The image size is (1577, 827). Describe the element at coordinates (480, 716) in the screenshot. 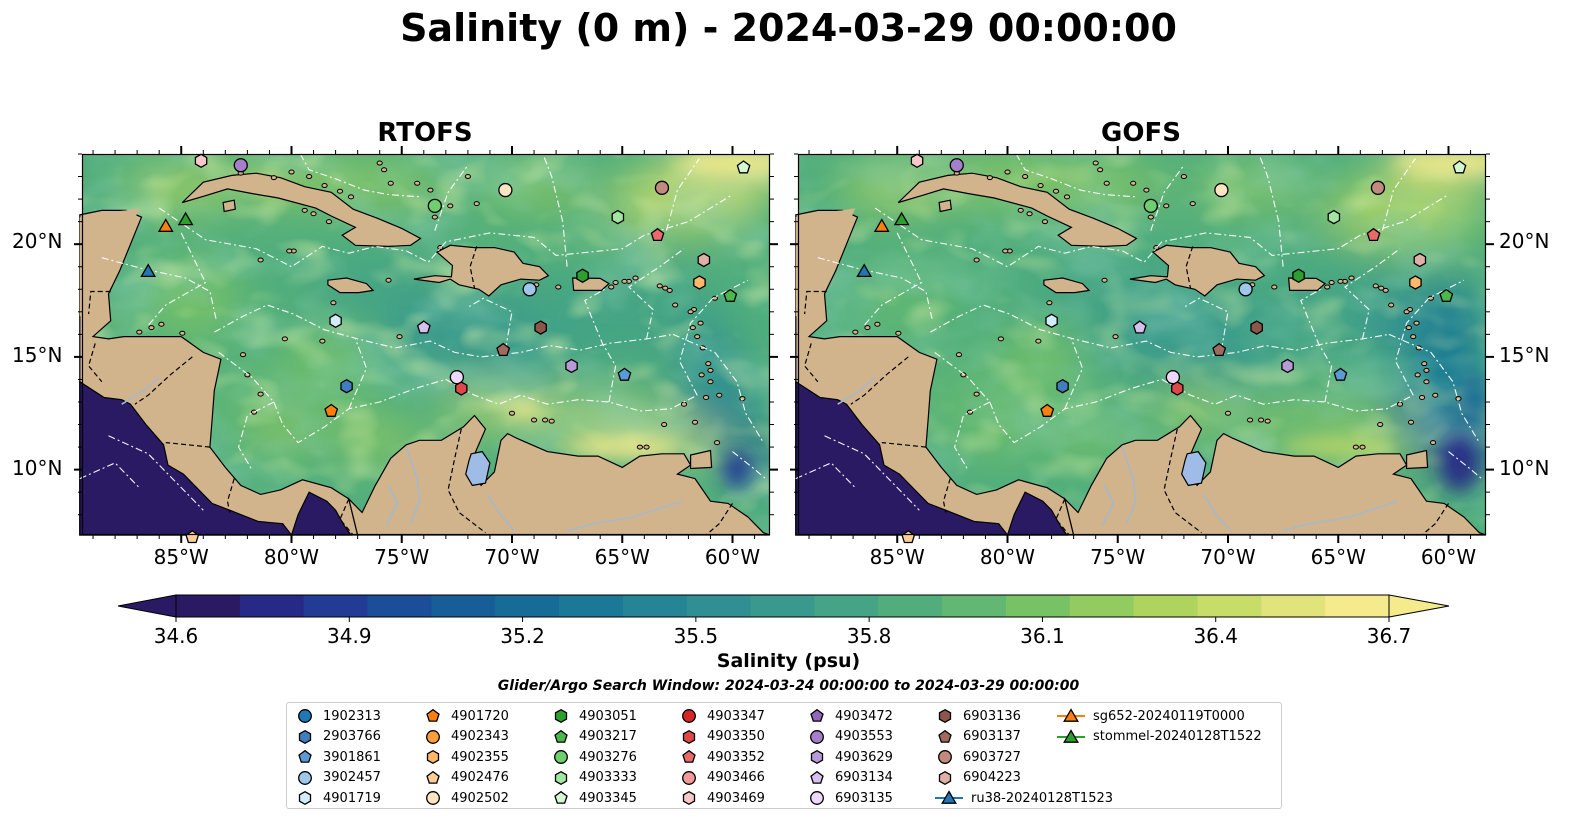

I see `legend-item-label: 4901720` at that location.